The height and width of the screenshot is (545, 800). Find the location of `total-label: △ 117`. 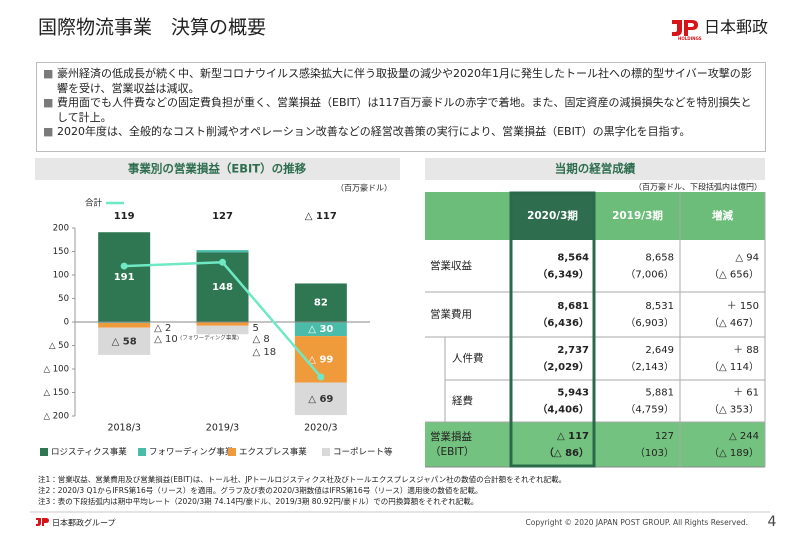

total-label: △ 117 is located at coordinates (321, 216).